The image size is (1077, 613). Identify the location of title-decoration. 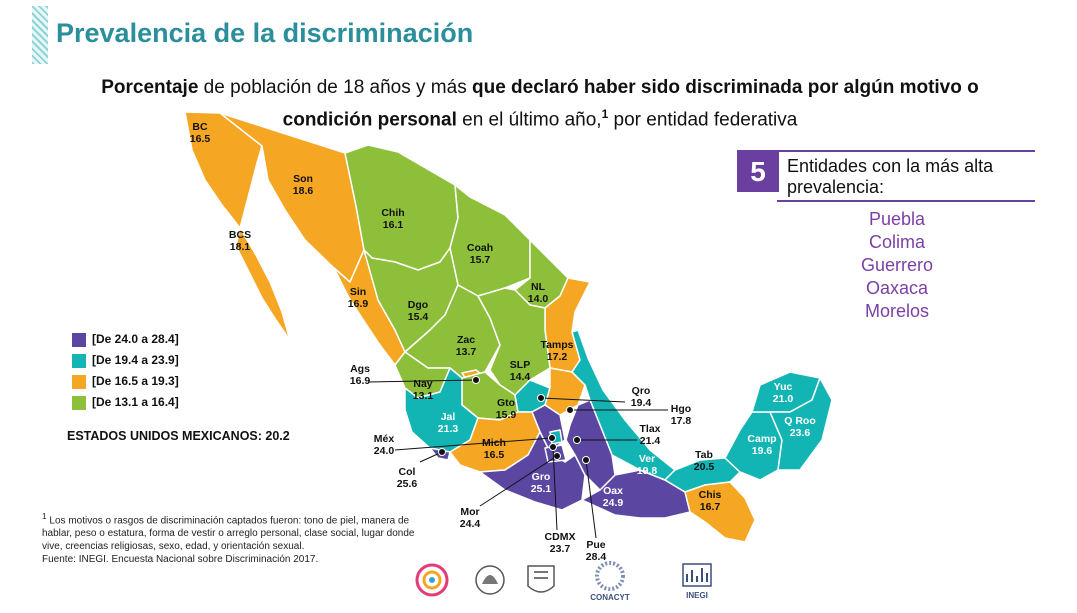
(40, 35).